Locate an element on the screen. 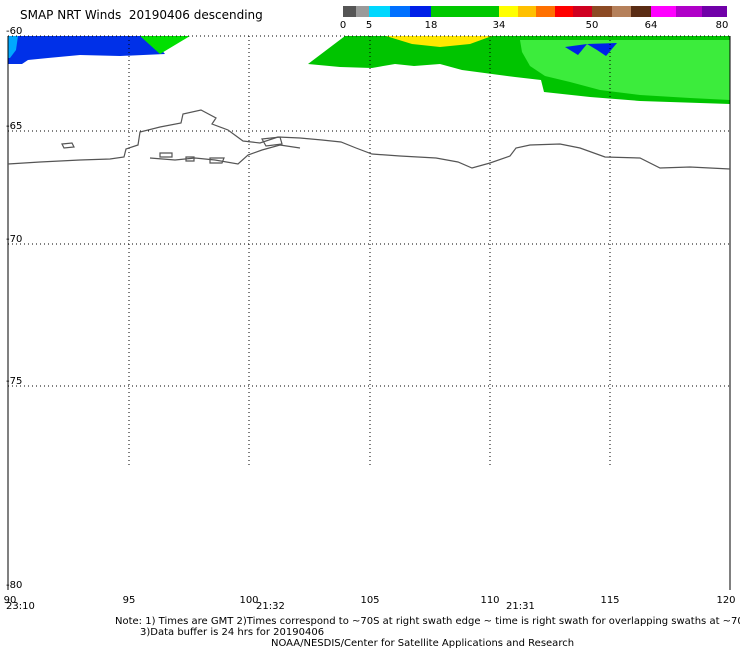 The height and width of the screenshot is (650, 740). lat-label--65: -65 is located at coordinates (14, 126).